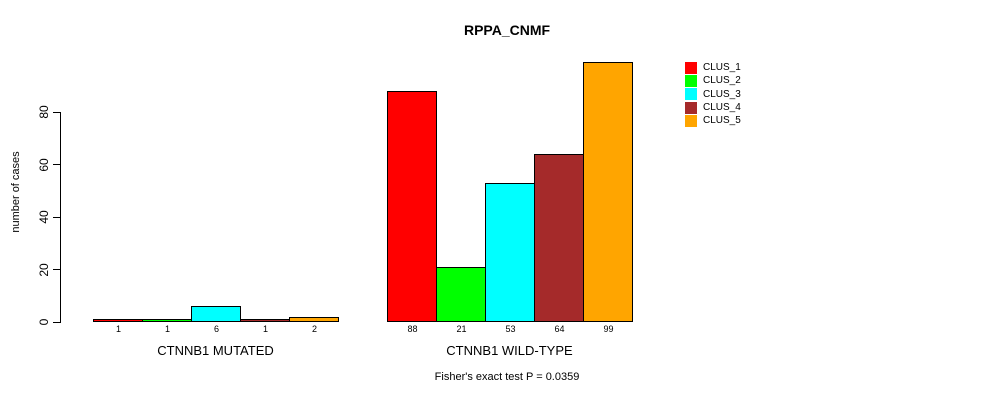  Describe the element at coordinates (118, 320) in the screenshot. I see `bar-clus_1-group1` at that location.